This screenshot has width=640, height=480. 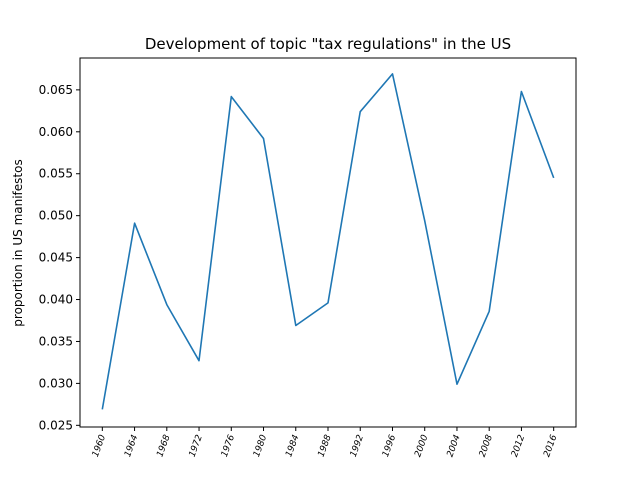 What do you see at coordinates (56, 425) in the screenshot?
I see `y-tick-label: 0.025` at bounding box center [56, 425].